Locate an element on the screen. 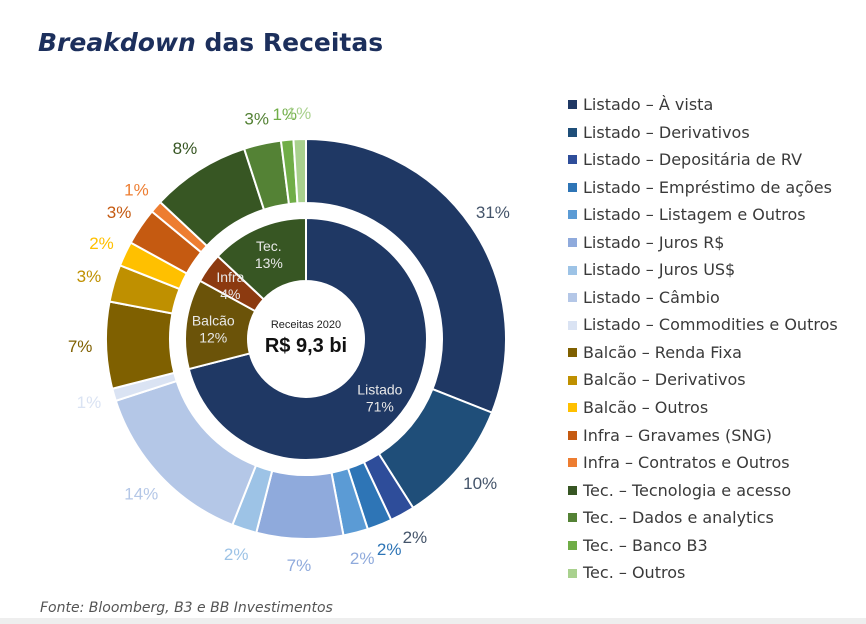 The image size is (866, 624). legend-item-listado-listagem-e-outros: Listado – Listagem e Outros is located at coordinates (703, 215).